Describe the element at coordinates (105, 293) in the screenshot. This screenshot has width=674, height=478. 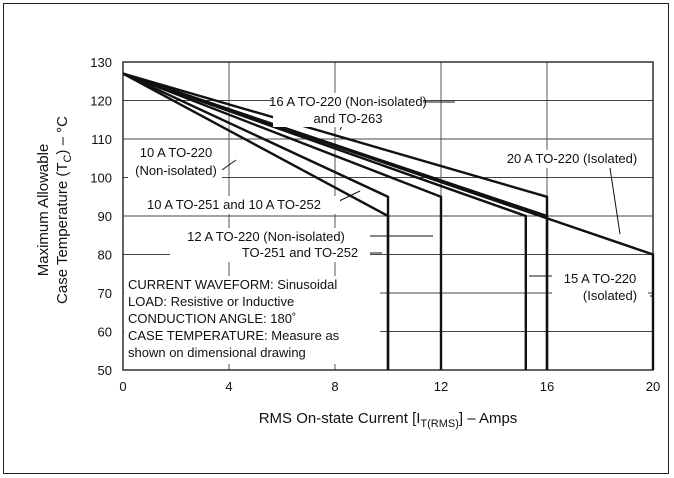
I see `y-tick-label: 70` at that location.